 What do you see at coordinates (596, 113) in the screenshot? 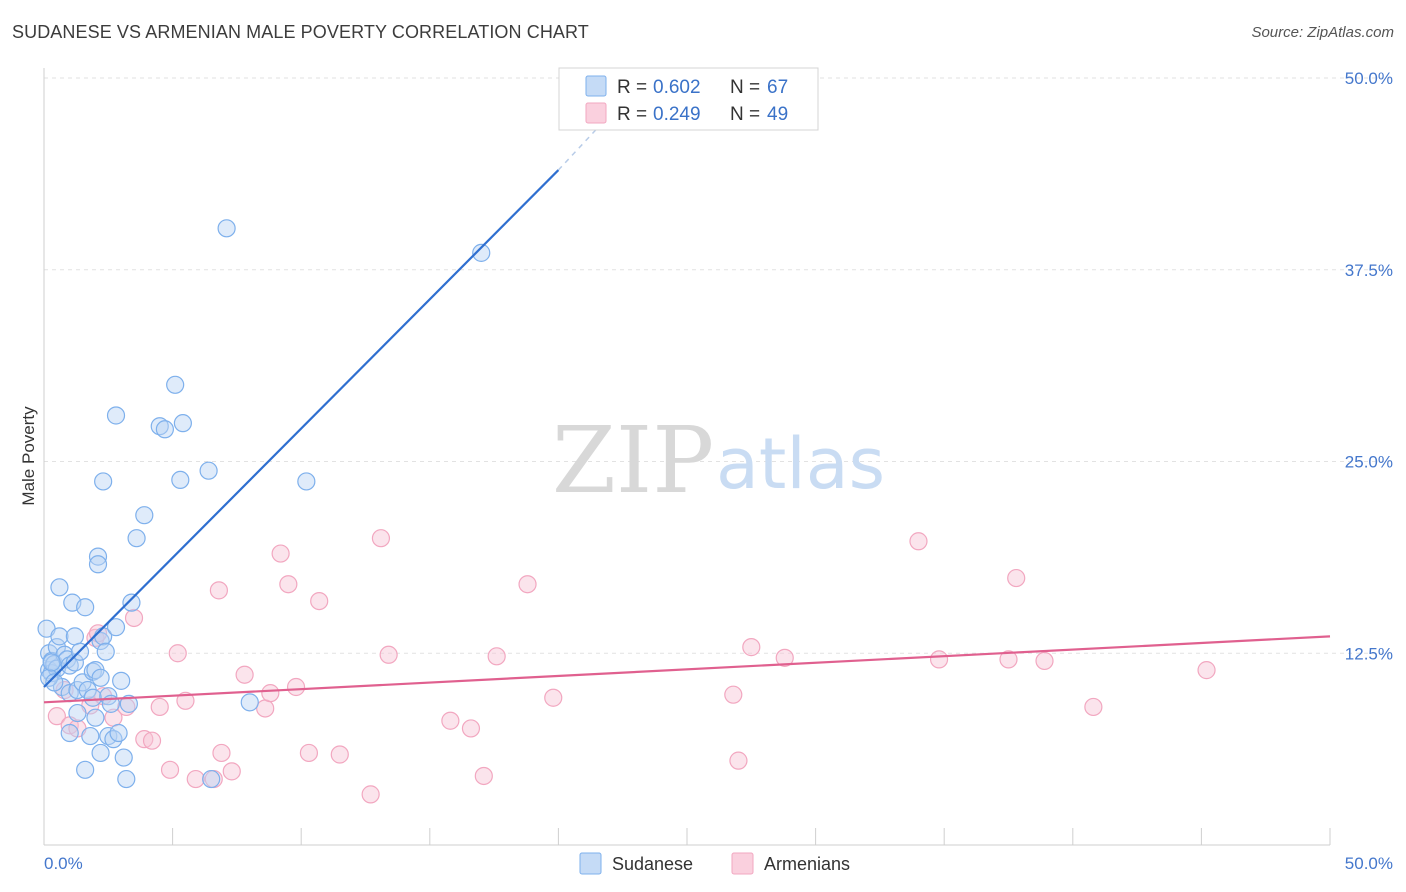
I see `legend-swatch-armenians` at bounding box center [596, 113].